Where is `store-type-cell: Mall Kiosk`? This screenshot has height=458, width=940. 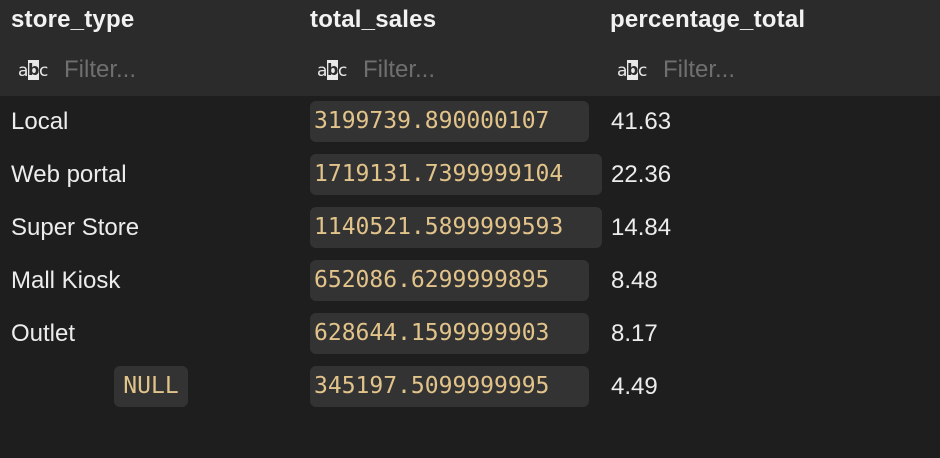
store-type-cell: Mall Kiosk is located at coordinates (66, 280).